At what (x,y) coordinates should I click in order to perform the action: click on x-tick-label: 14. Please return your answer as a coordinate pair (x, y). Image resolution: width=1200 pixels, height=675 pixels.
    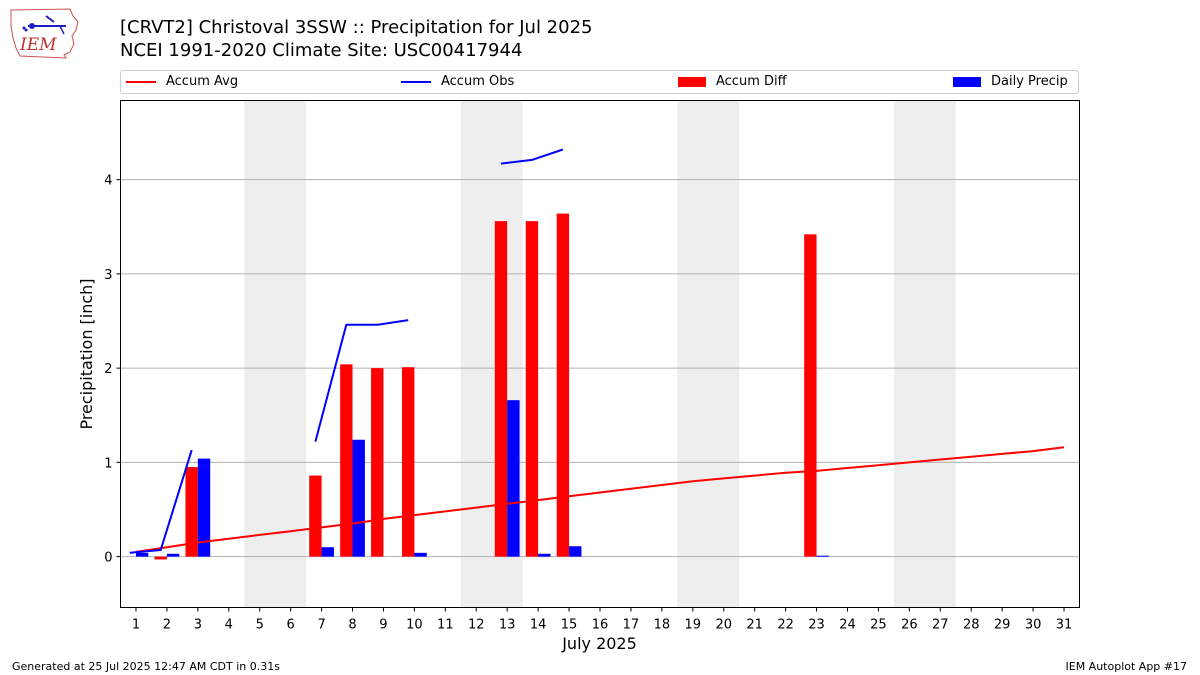
    Looking at the image, I should click on (538, 625).